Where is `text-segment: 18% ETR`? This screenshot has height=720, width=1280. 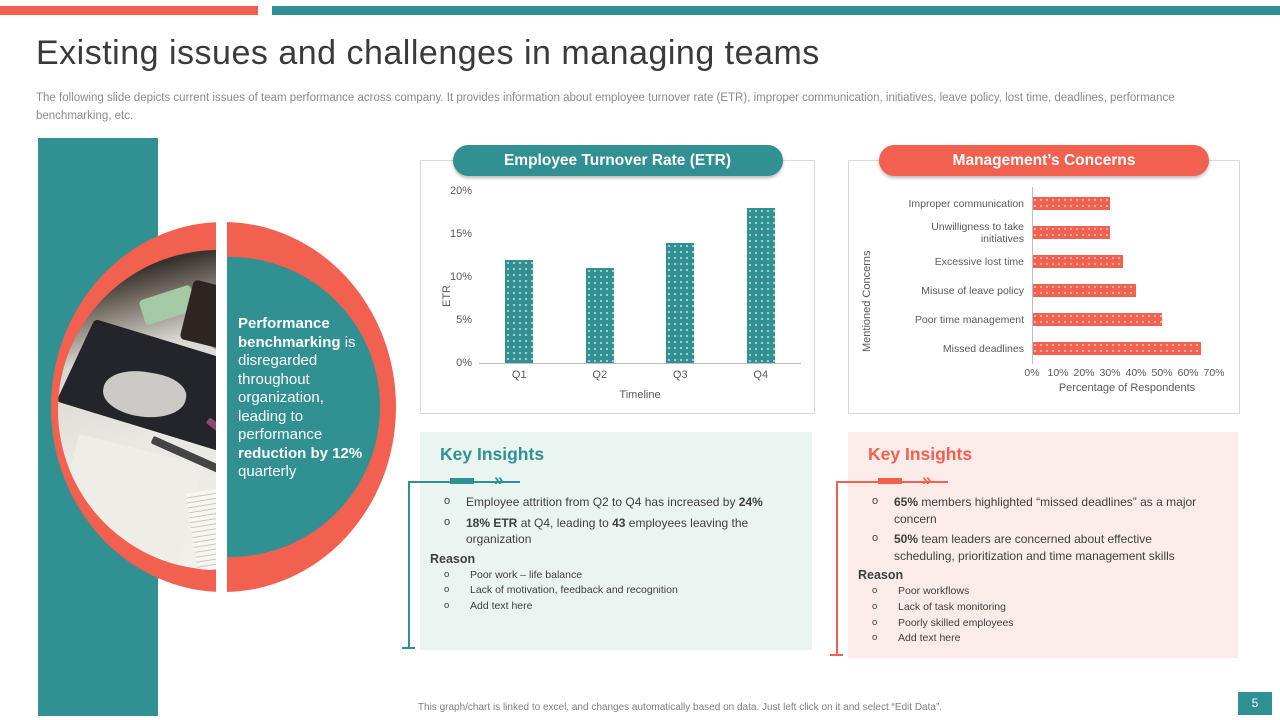 text-segment: 18% ETR is located at coordinates (492, 522).